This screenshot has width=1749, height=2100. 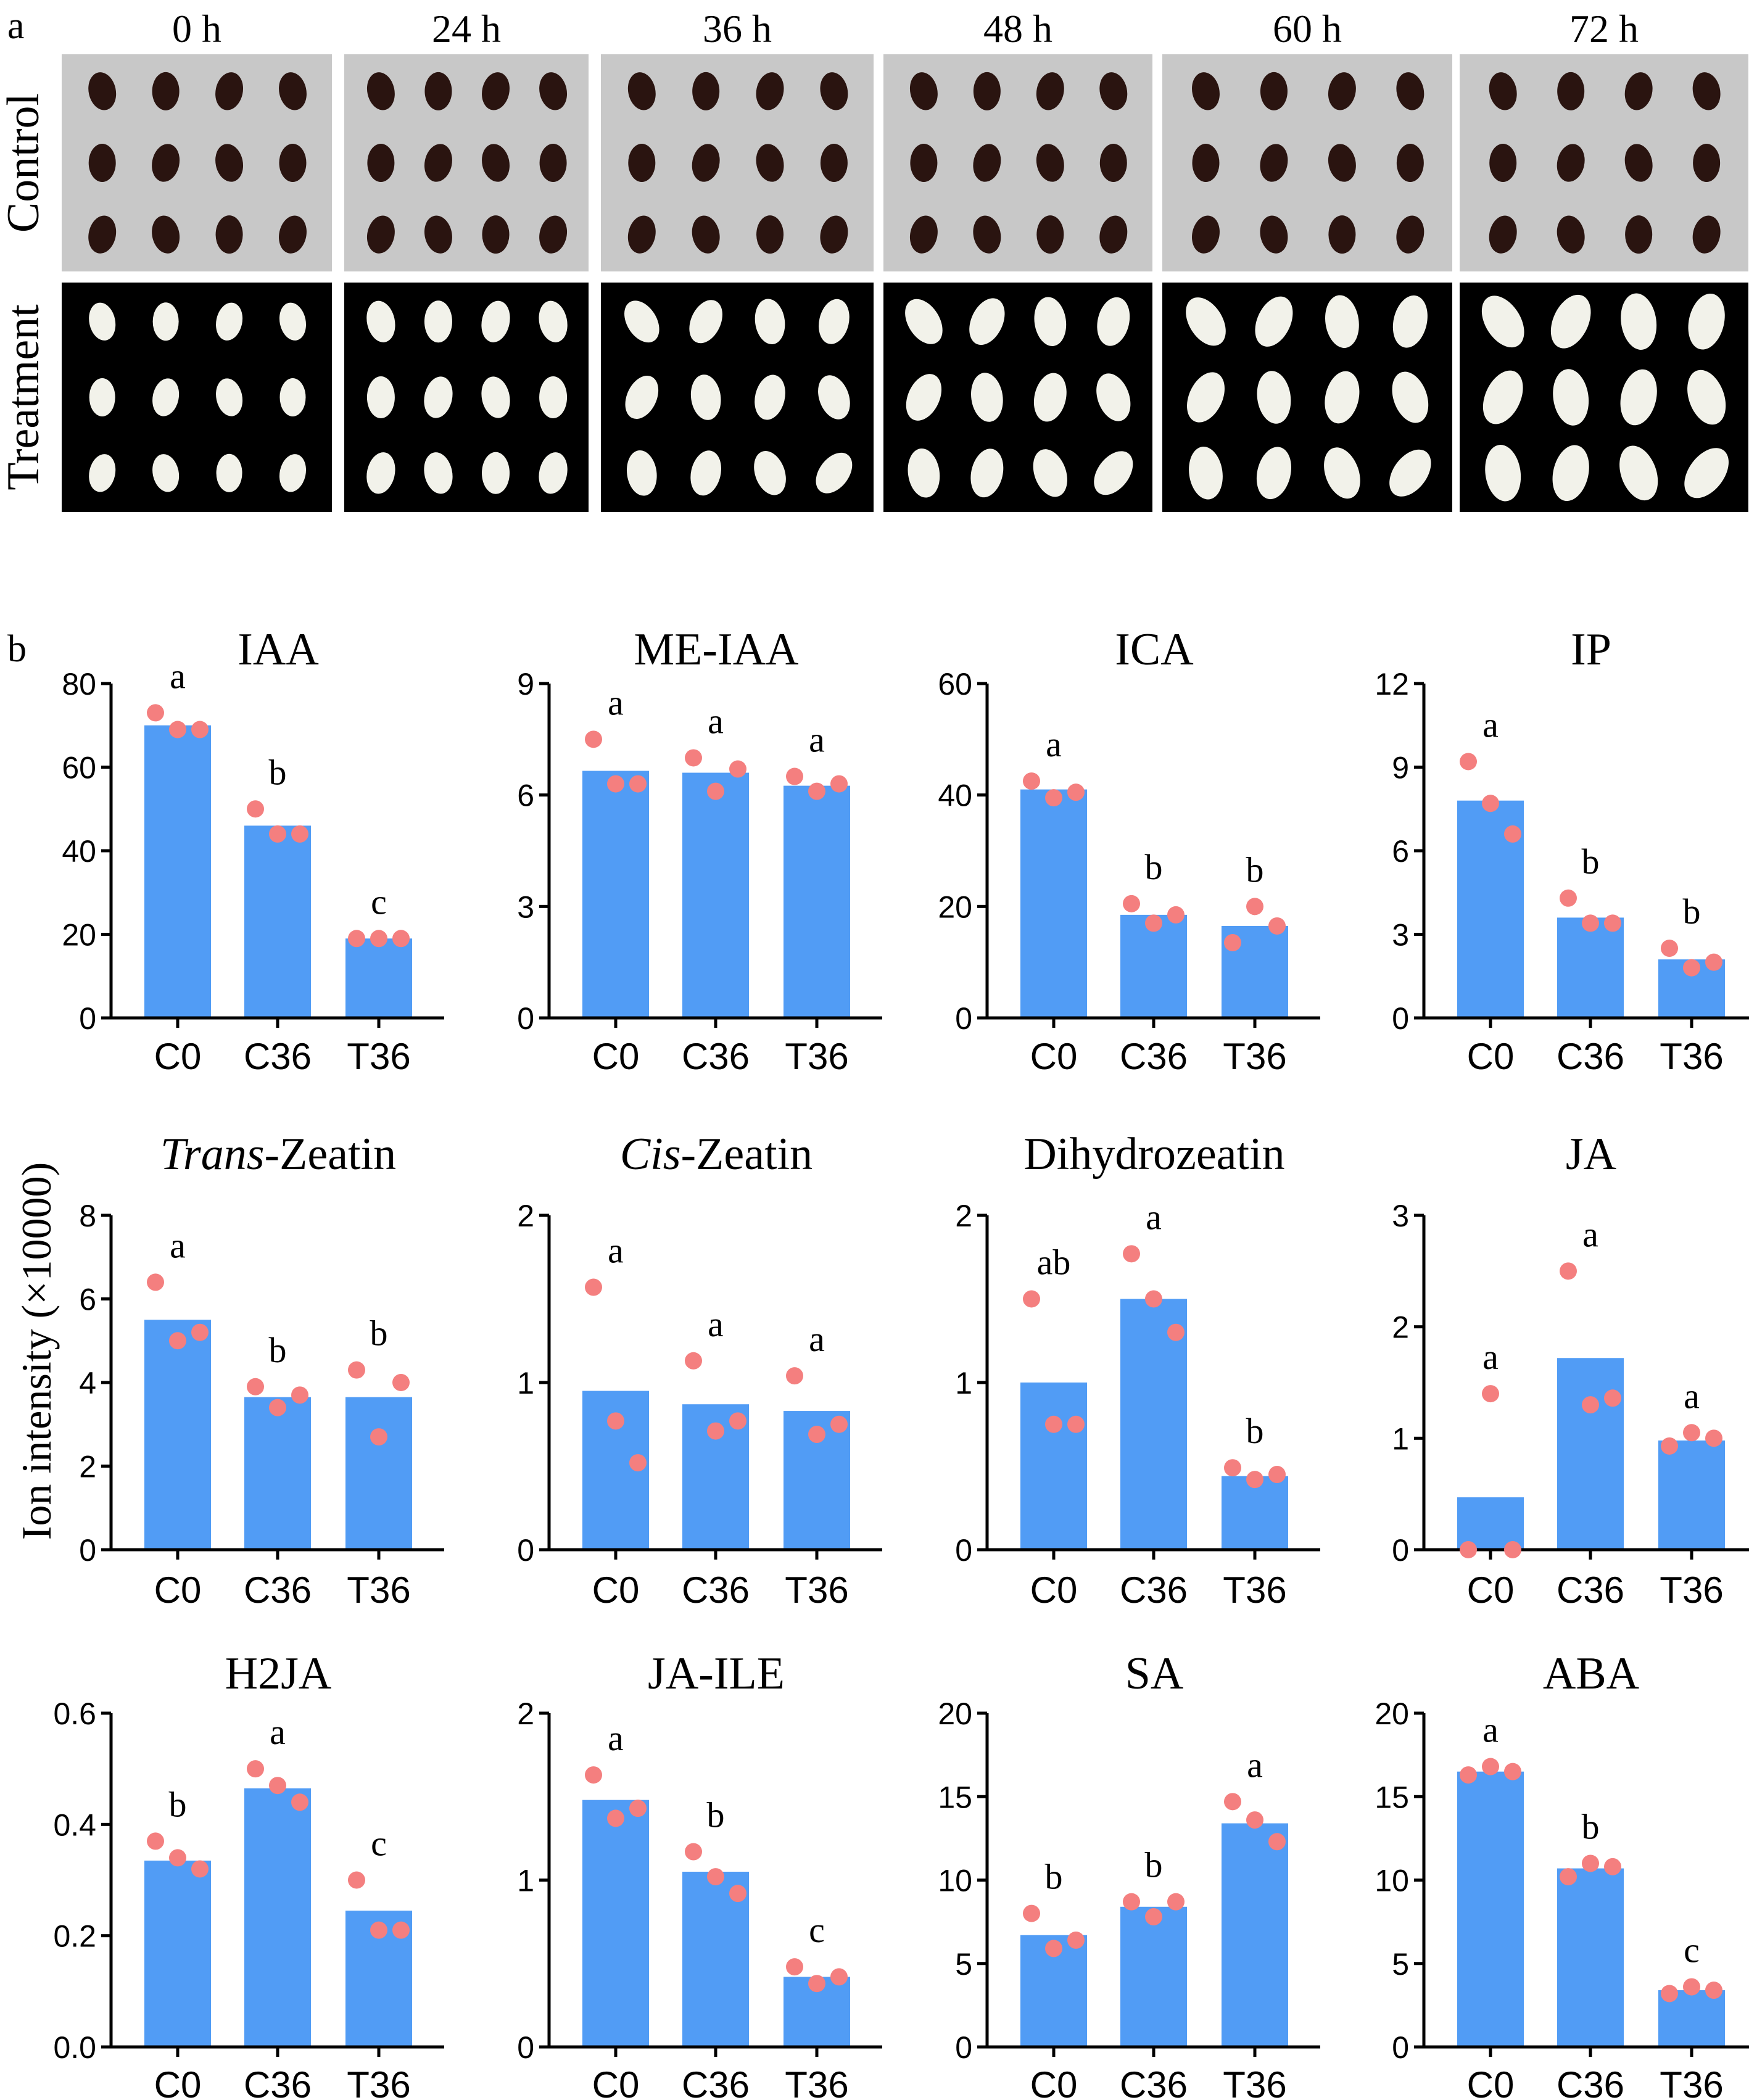 I want to click on y-axis-label: Ion intensity (×10000), so click(x=36, y=1351).